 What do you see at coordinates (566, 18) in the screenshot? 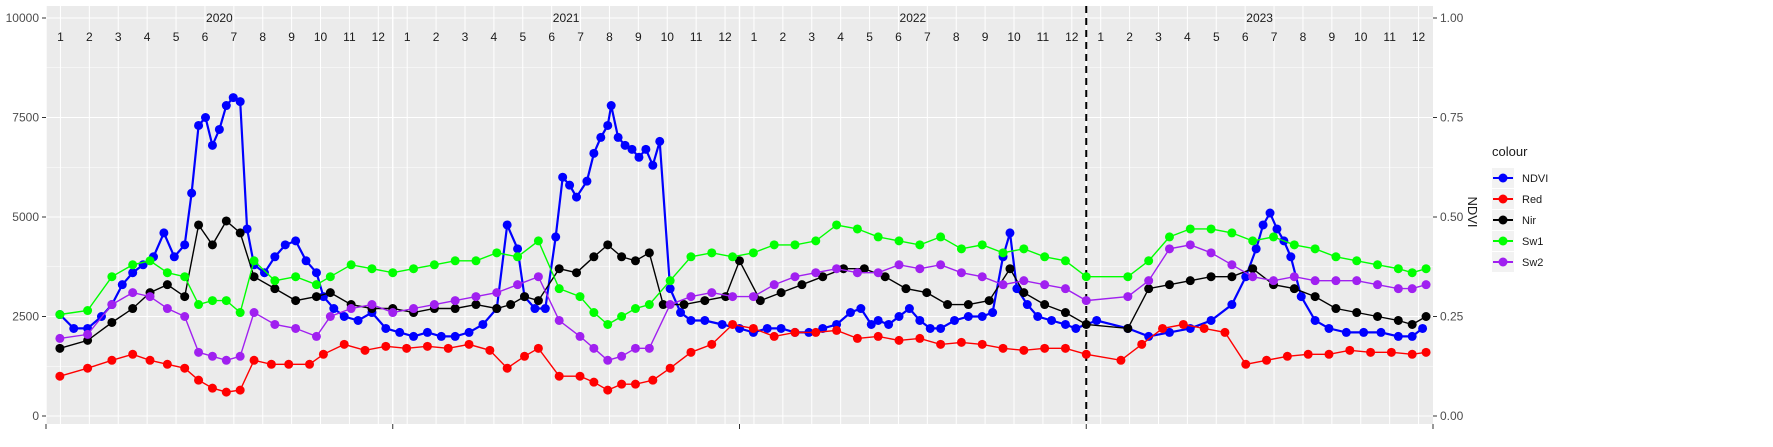
I see `year-label: 2021` at bounding box center [566, 18].